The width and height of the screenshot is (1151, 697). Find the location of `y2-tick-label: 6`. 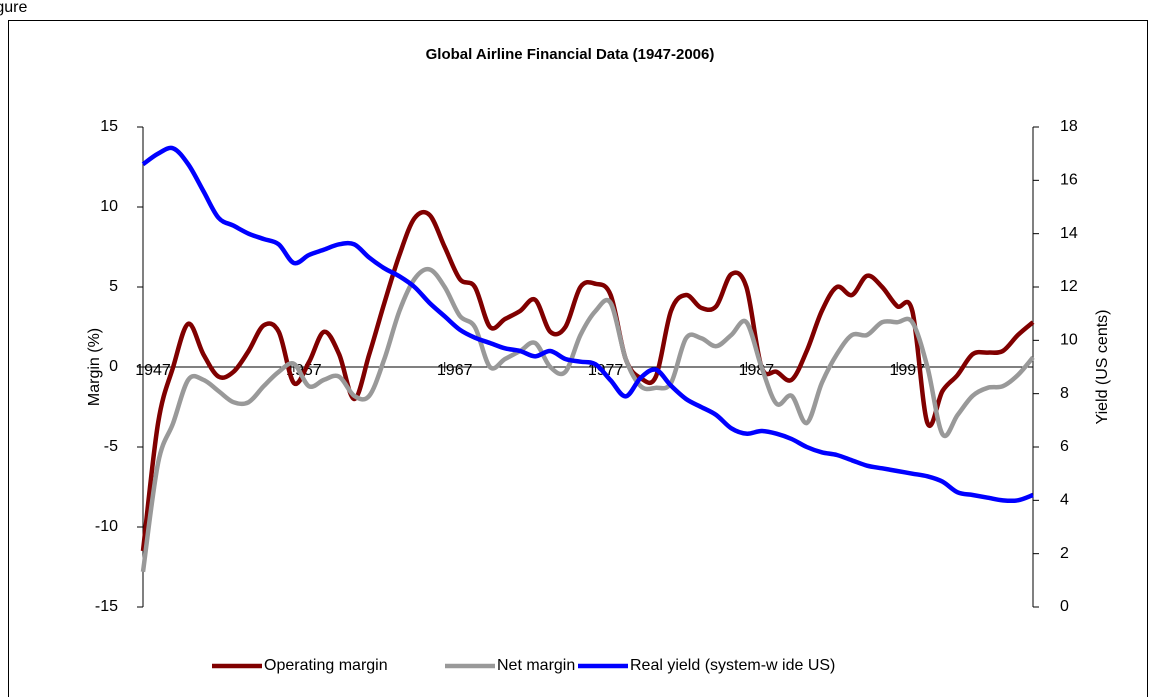

y2-tick-label: 6 is located at coordinates (1064, 446).